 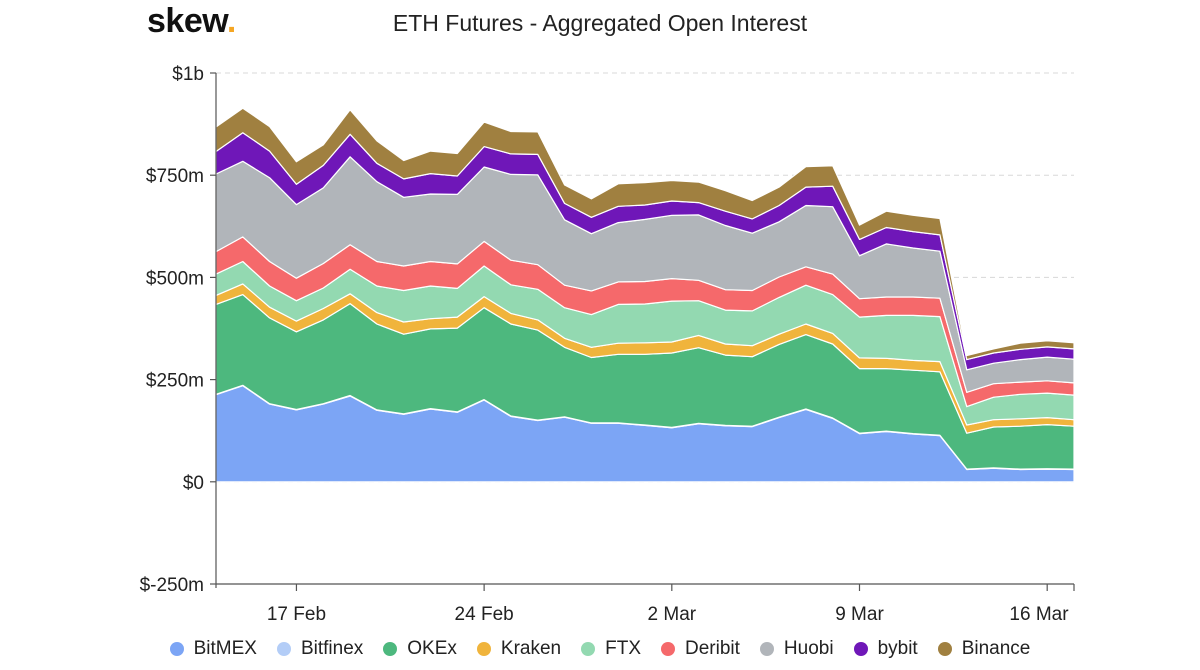 I want to click on legend-item-bitfinex: Bitfinex, so click(x=320, y=649).